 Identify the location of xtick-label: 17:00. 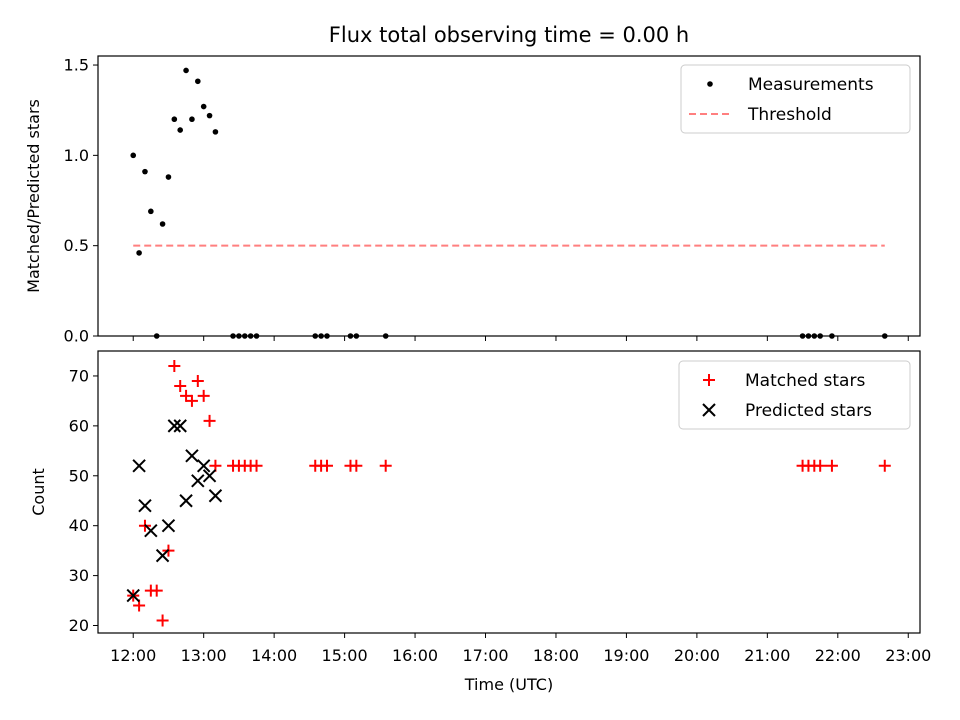
(485, 655).